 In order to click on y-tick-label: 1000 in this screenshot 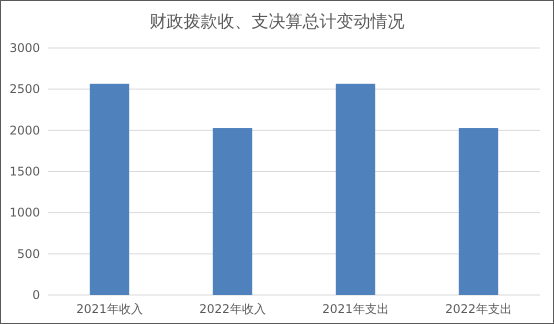, I will do `click(24, 213)`.